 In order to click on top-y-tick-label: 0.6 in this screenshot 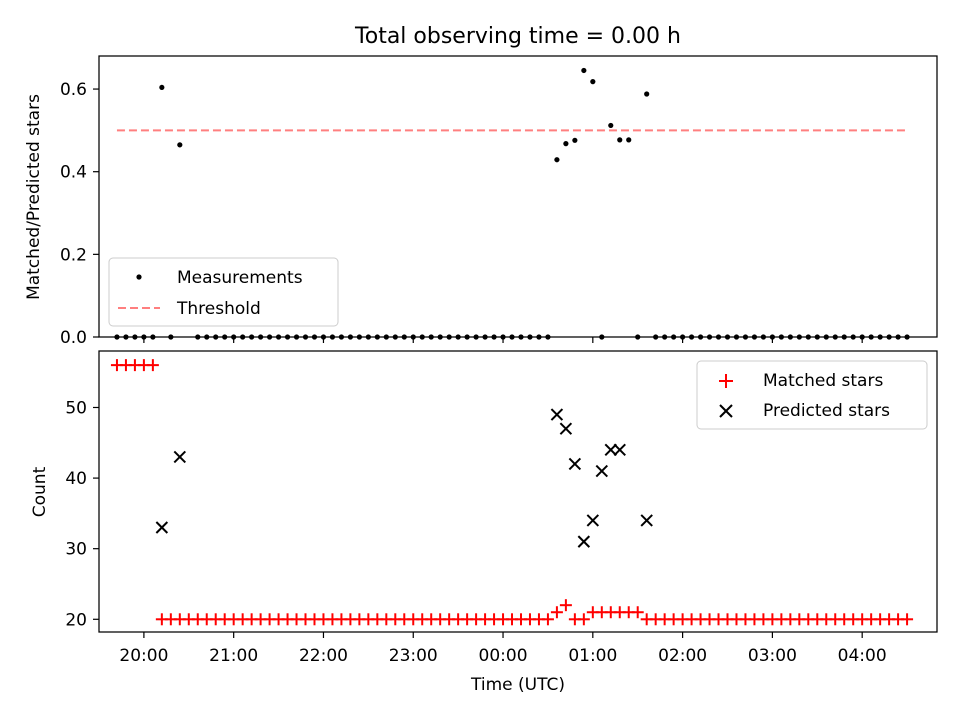, I will do `click(73, 90)`.